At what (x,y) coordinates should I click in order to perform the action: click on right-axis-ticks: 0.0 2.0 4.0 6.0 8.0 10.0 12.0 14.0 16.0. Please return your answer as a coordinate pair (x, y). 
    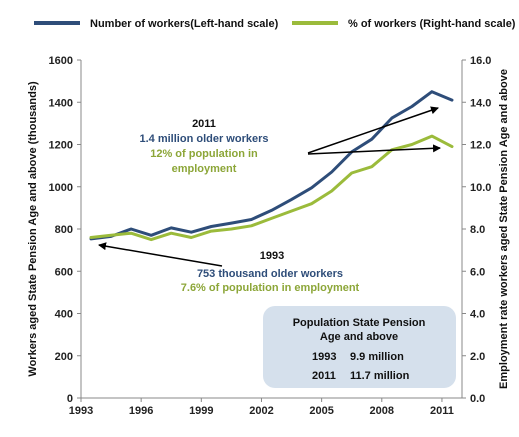
    Looking at the image, I should click on (476, 230).